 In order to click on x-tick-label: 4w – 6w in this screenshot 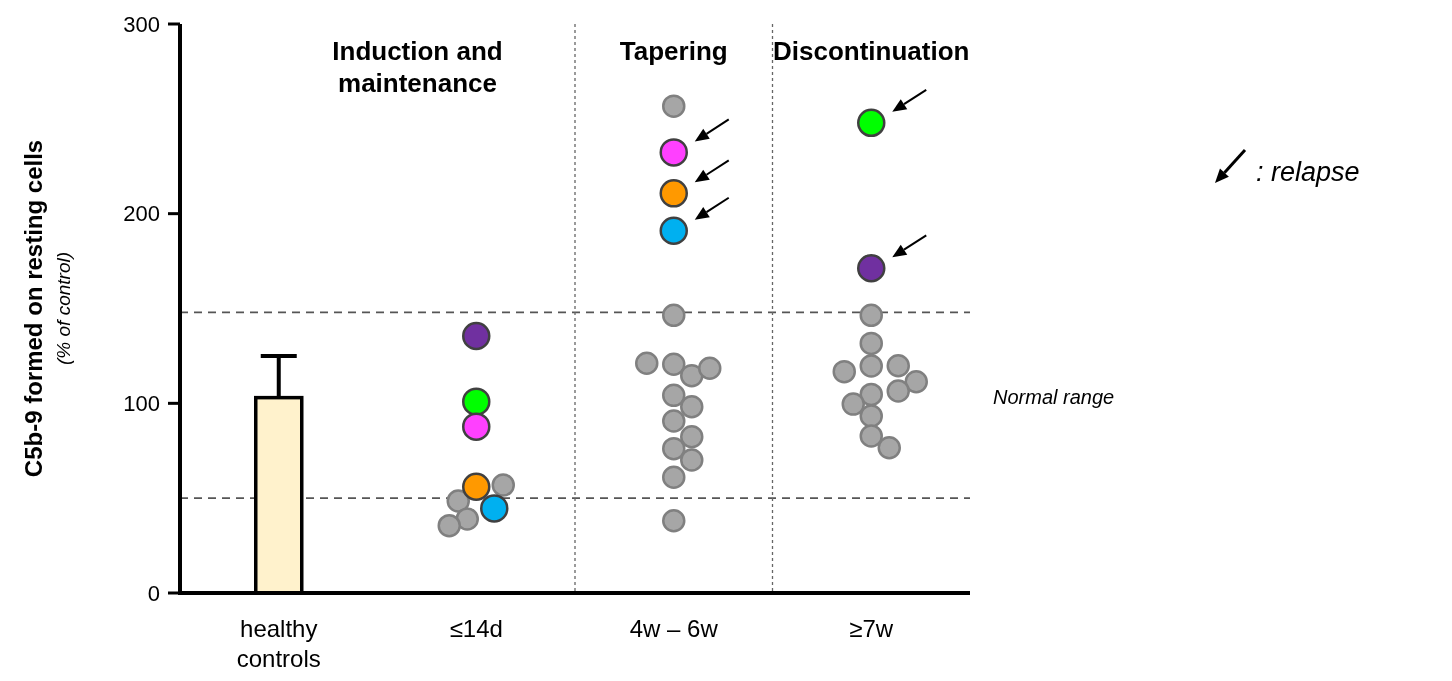, I will do `click(674, 628)`.